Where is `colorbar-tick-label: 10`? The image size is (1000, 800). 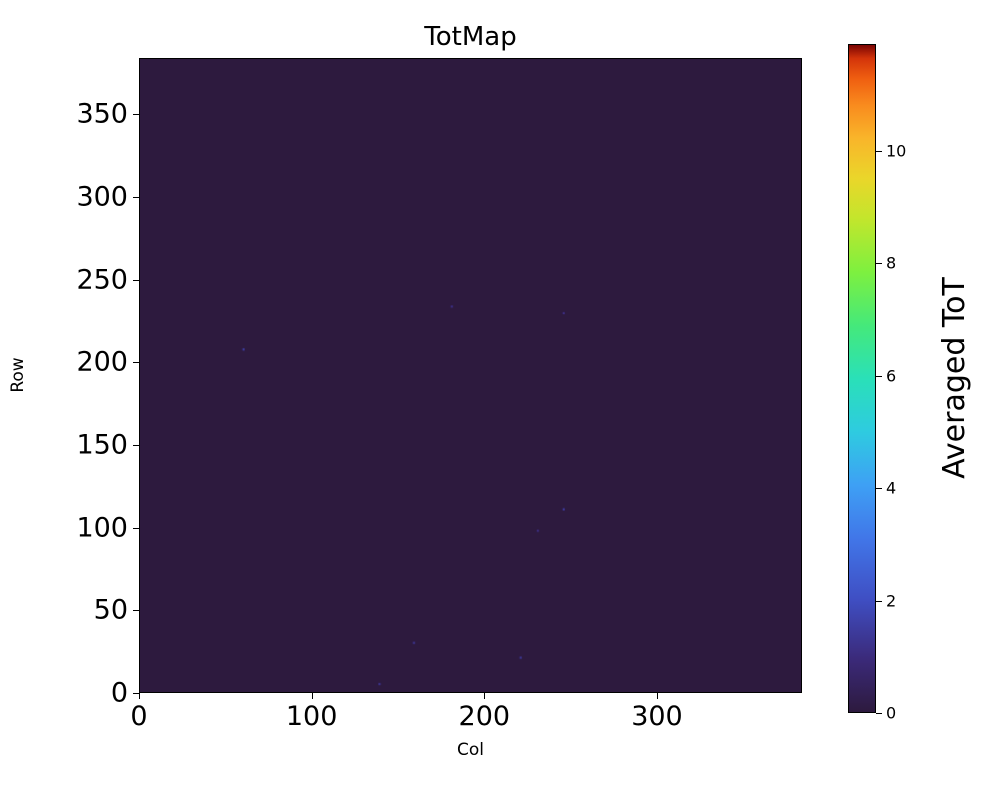 colorbar-tick-label: 10 is located at coordinates (896, 151).